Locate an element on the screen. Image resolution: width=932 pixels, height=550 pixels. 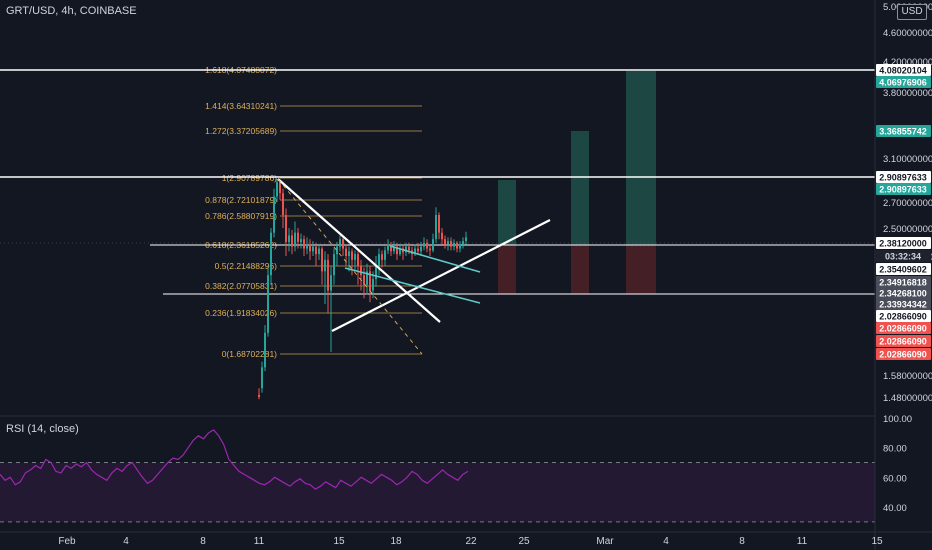
descending-trendline is located at coordinates (359, 250).